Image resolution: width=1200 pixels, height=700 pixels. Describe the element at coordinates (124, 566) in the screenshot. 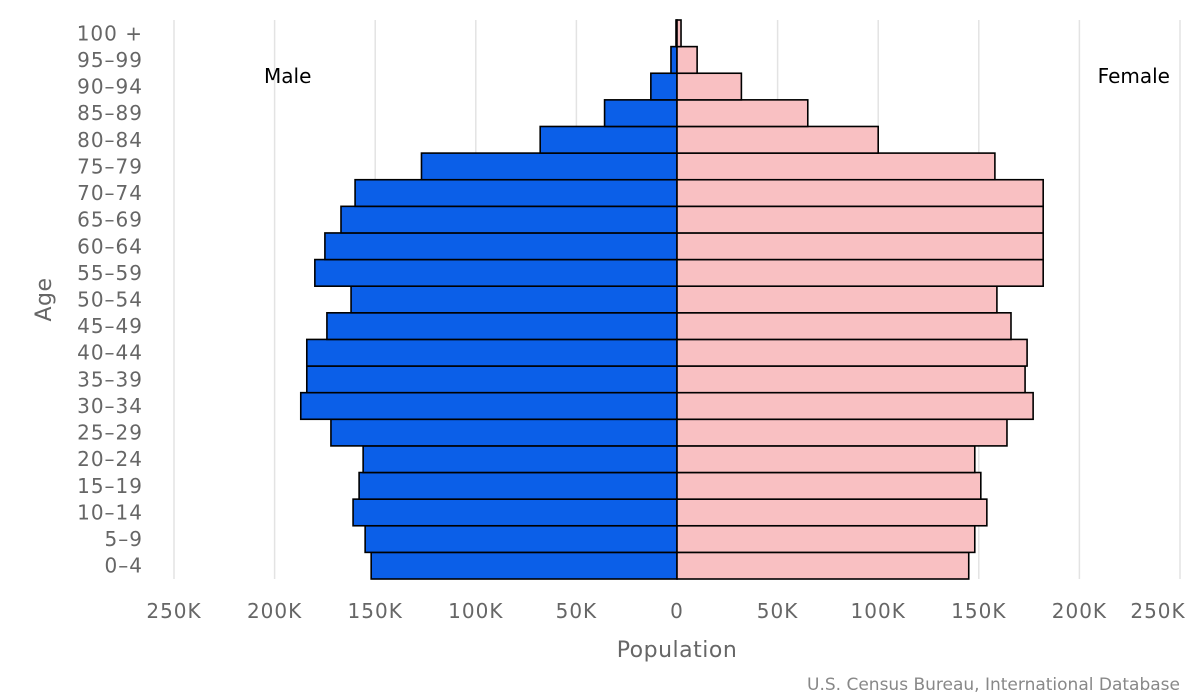

I see `age-tick-0-4: 0–4` at that location.